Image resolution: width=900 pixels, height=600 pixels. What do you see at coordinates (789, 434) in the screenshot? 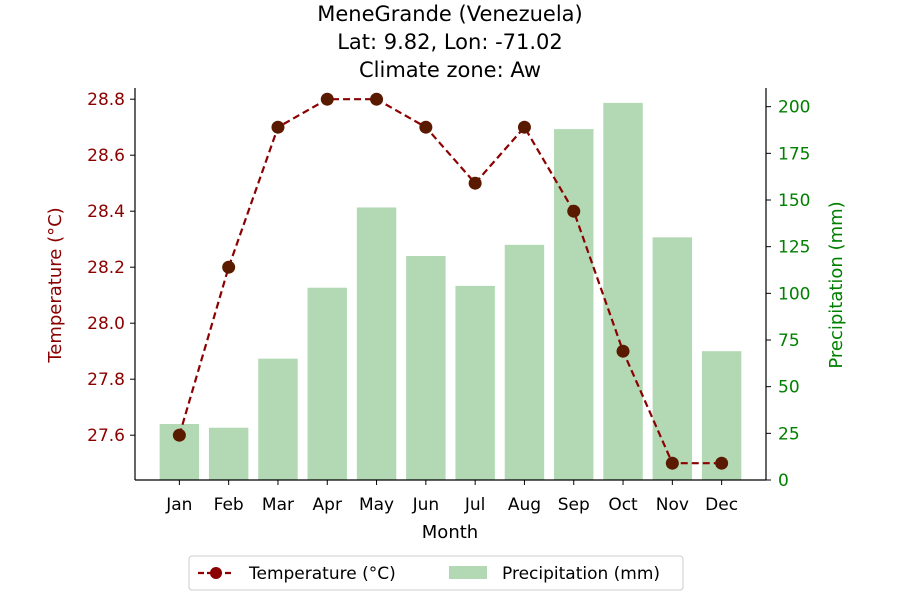
I see `y-right-tick-label: 25` at bounding box center [789, 434].